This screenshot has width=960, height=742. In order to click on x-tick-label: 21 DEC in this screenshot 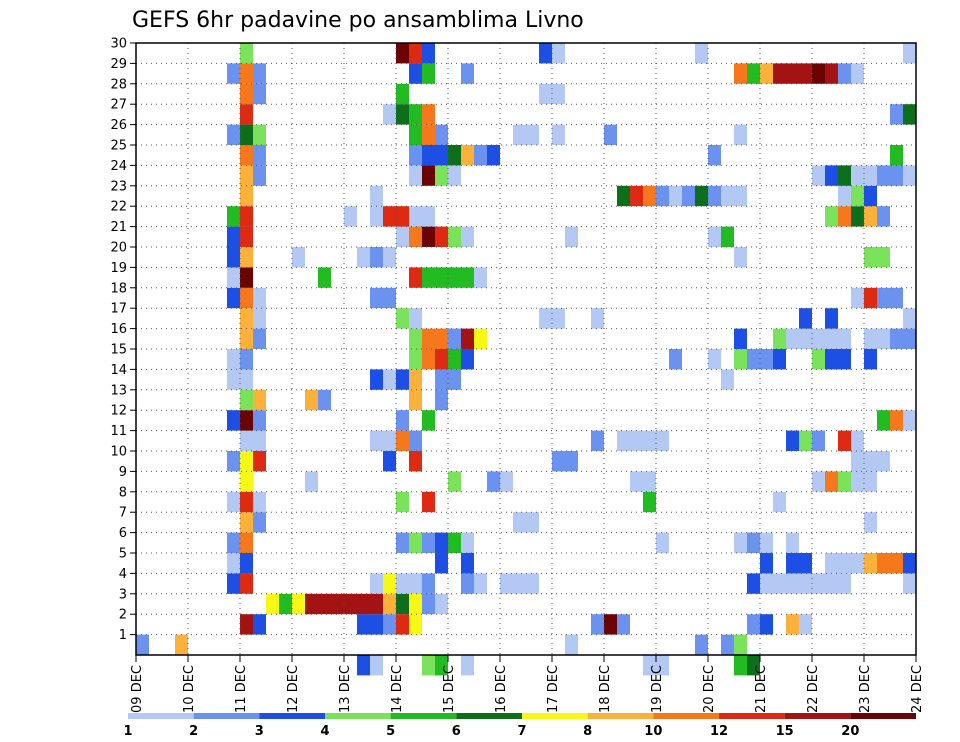, I will do `click(761, 689)`.